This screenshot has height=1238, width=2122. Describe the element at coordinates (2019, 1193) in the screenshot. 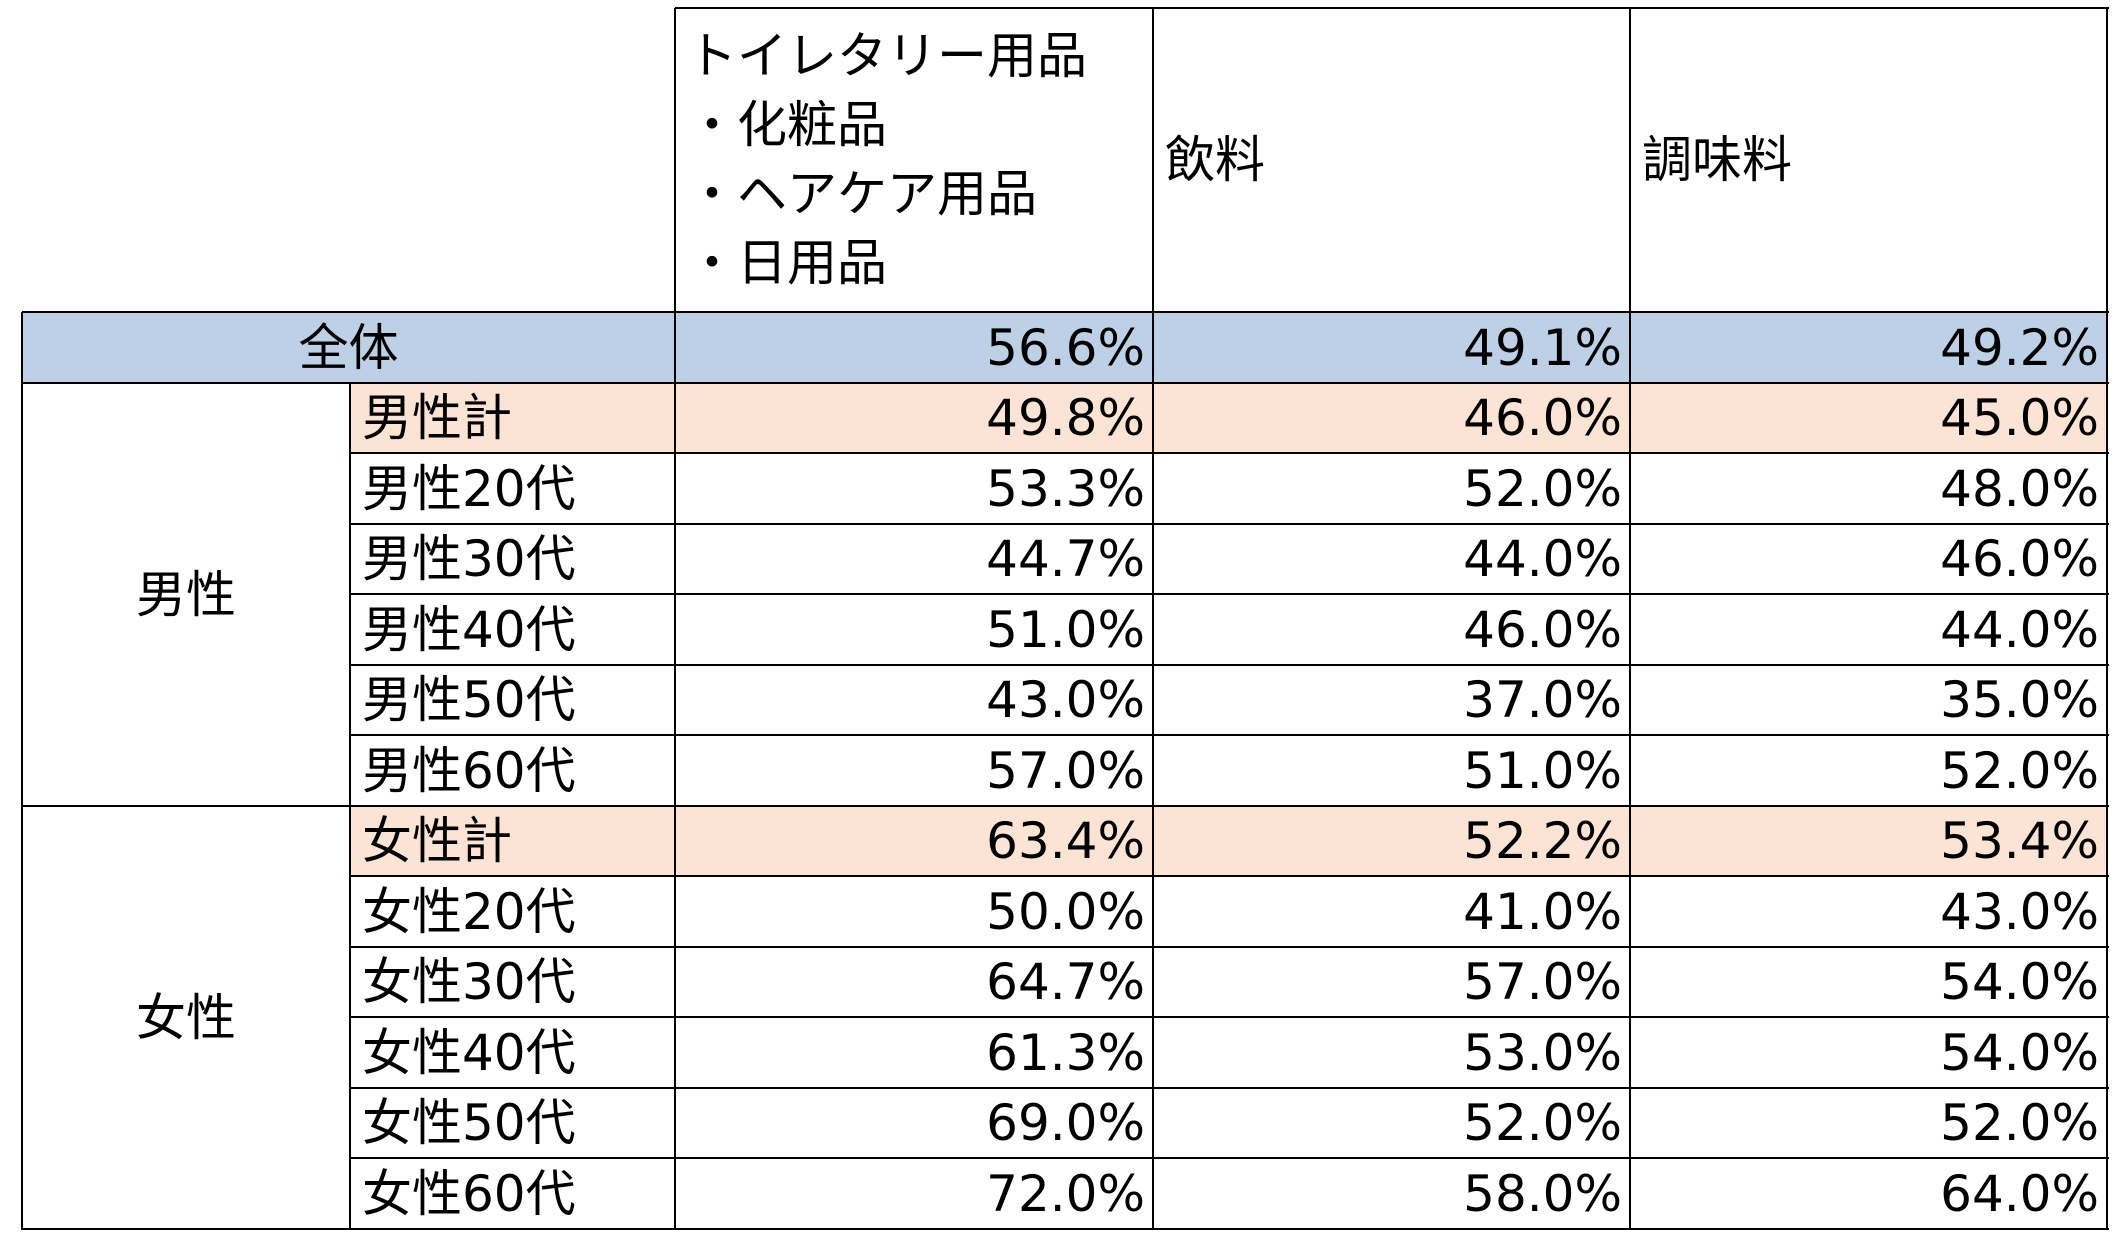

I see `cell-value: 64.0%` at that location.